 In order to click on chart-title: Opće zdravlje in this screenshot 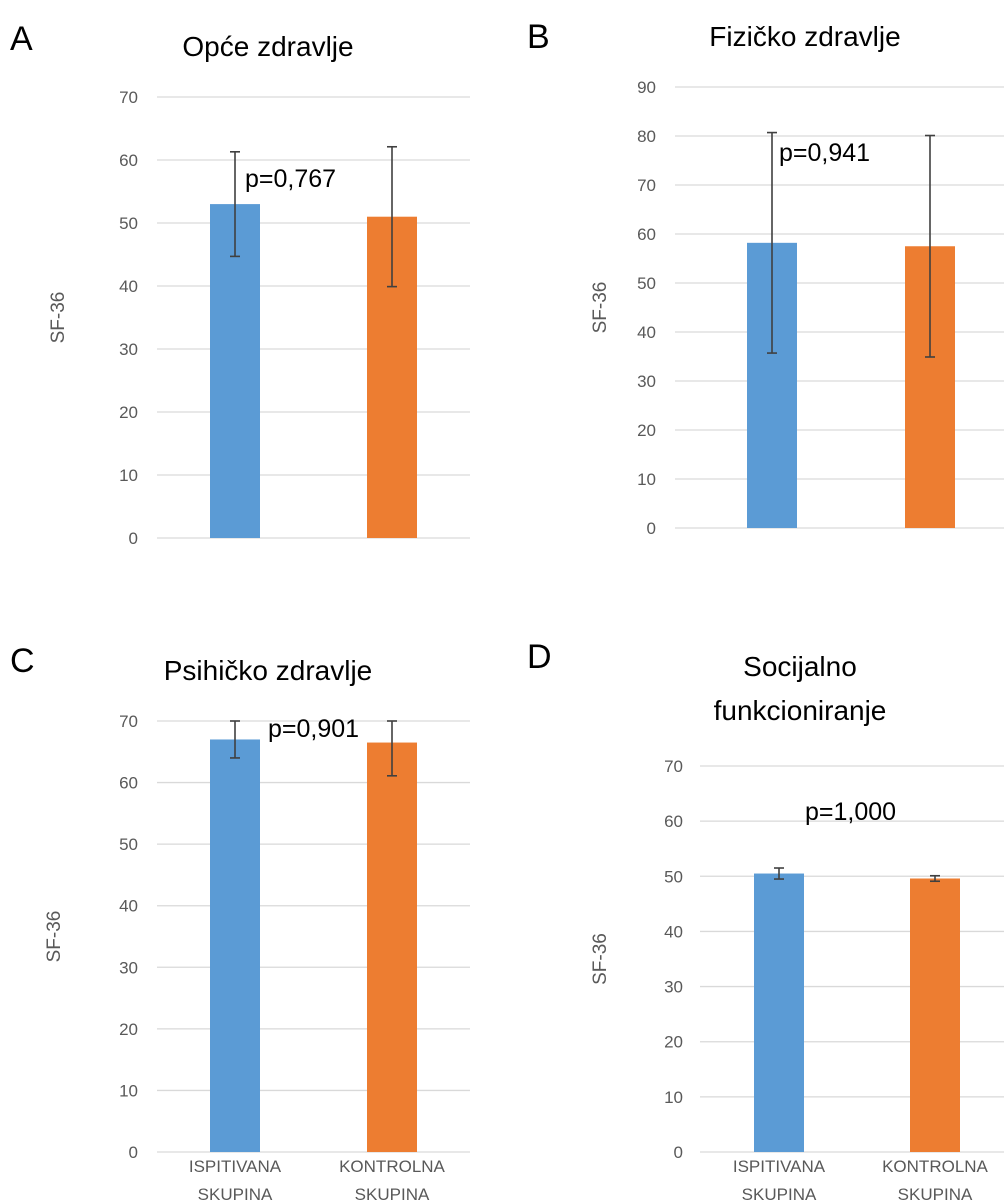, I will do `click(267, 46)`.